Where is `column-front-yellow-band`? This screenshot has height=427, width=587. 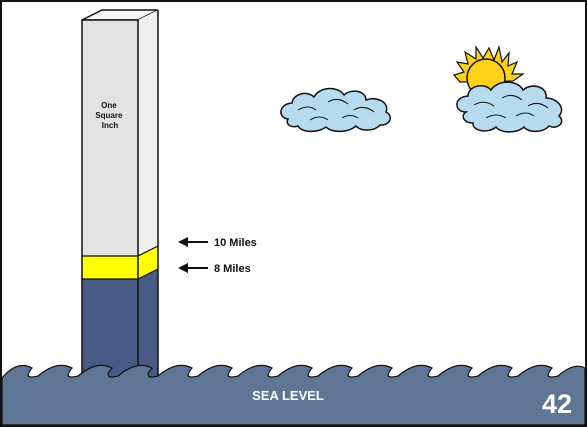 column-front-yellow-band is located at coordinates (110, 267).